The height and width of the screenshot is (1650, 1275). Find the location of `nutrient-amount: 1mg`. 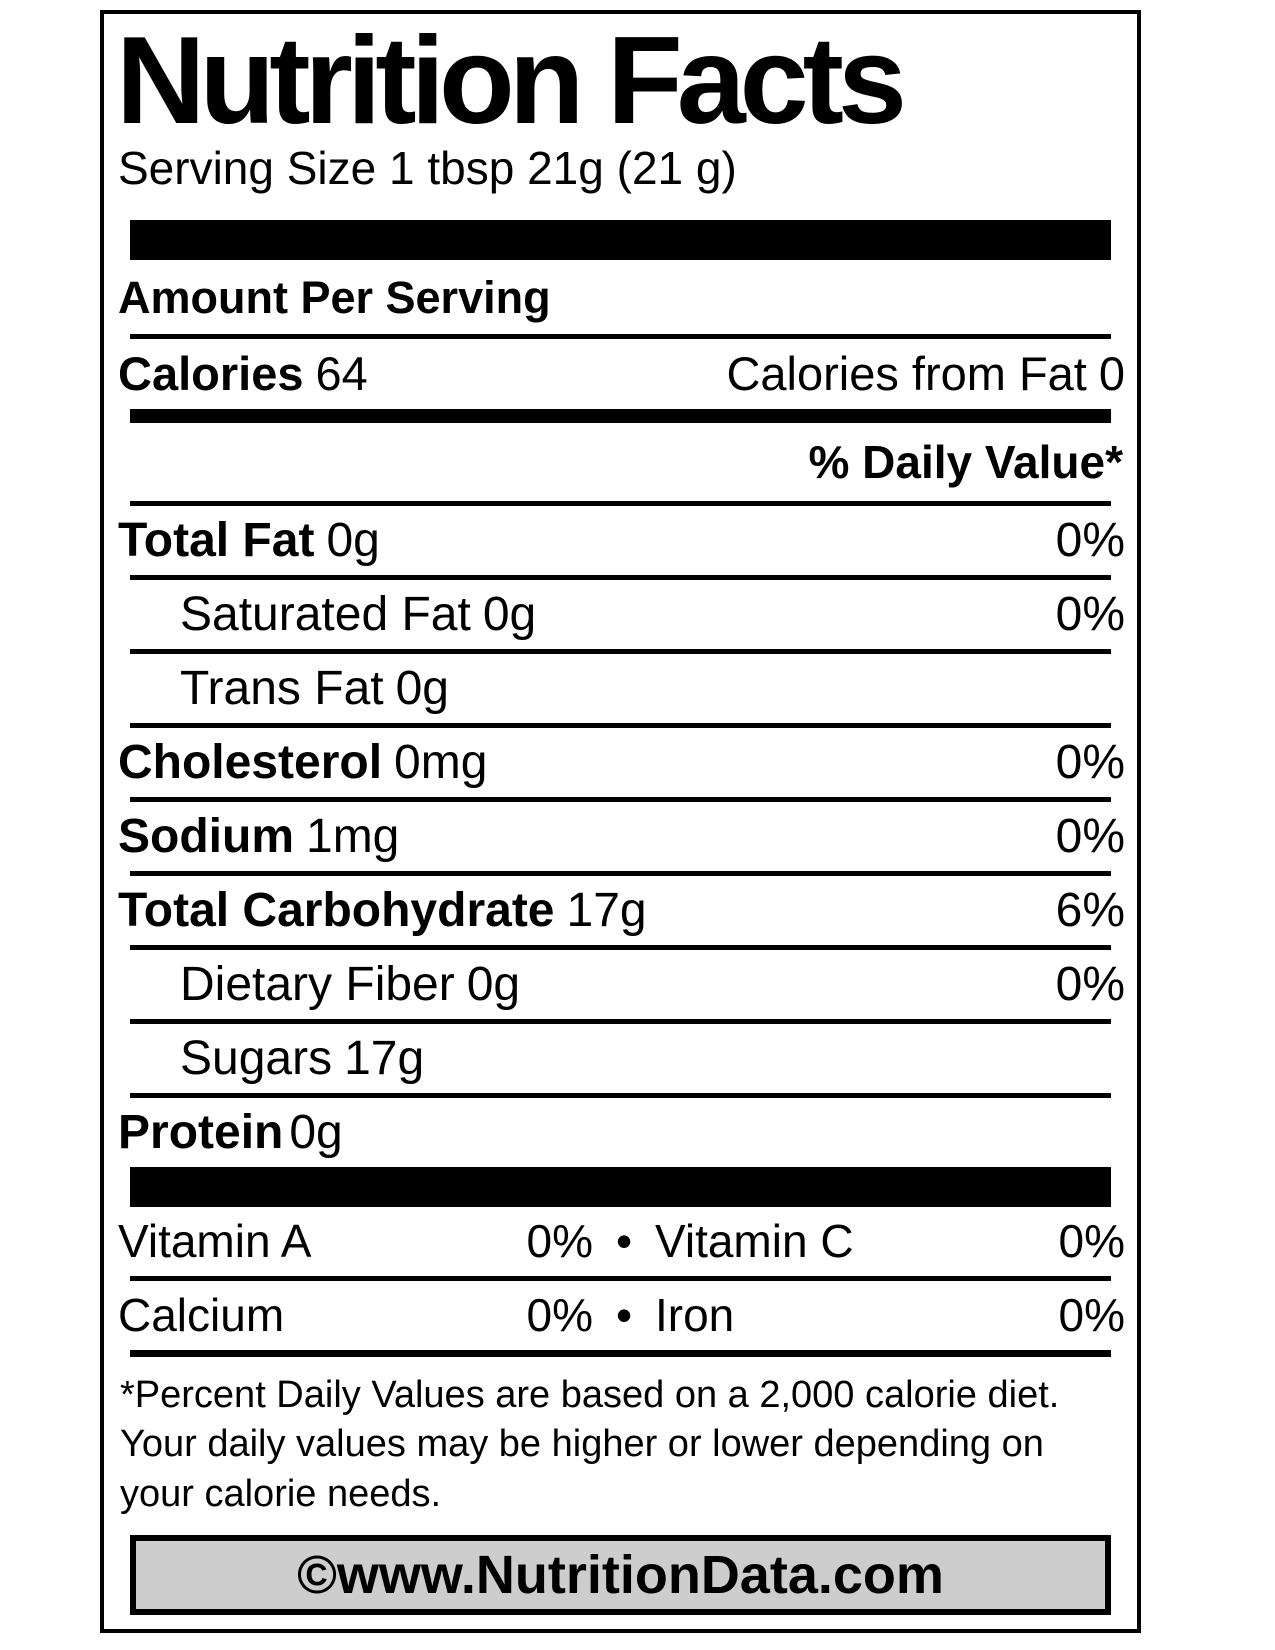

nutrient-amount: 1mg is located at coordinates (353, 836).